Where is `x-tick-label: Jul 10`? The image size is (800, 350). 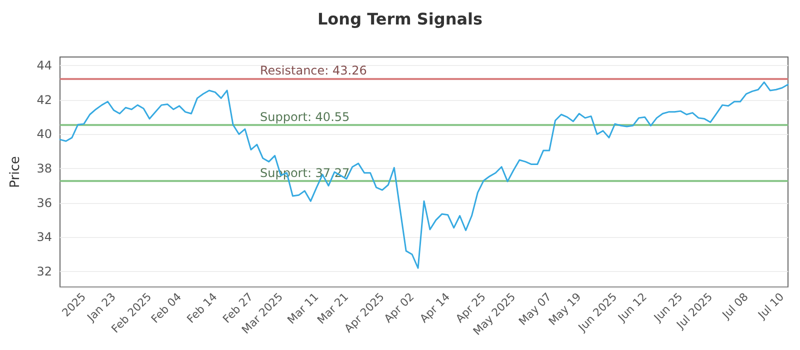 x-tick-label: Jul 10 is located at coordinates (770, 306).